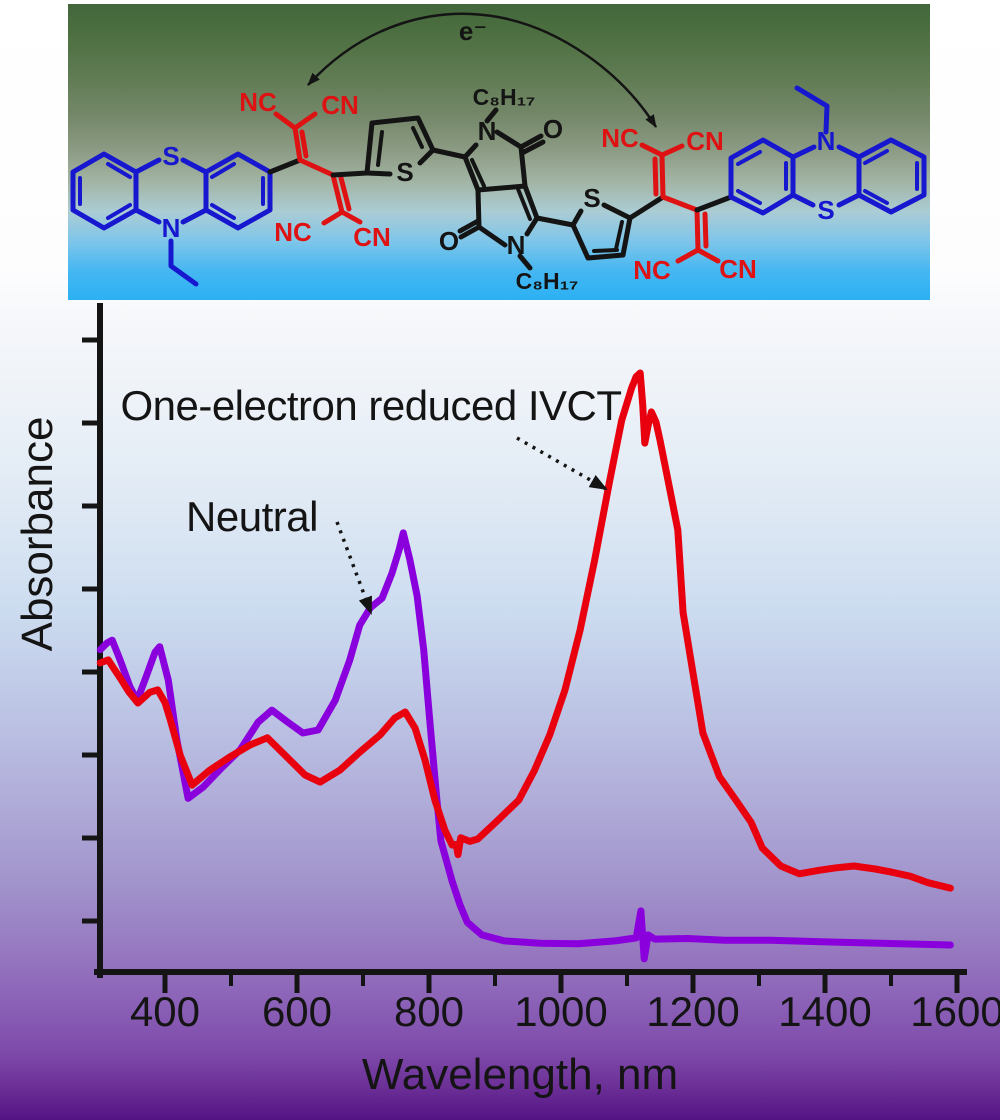 The width and height of the screenshot is (1000, 1120). I want to click on x-axis-tick-label: 1200, so click(692, 1011).